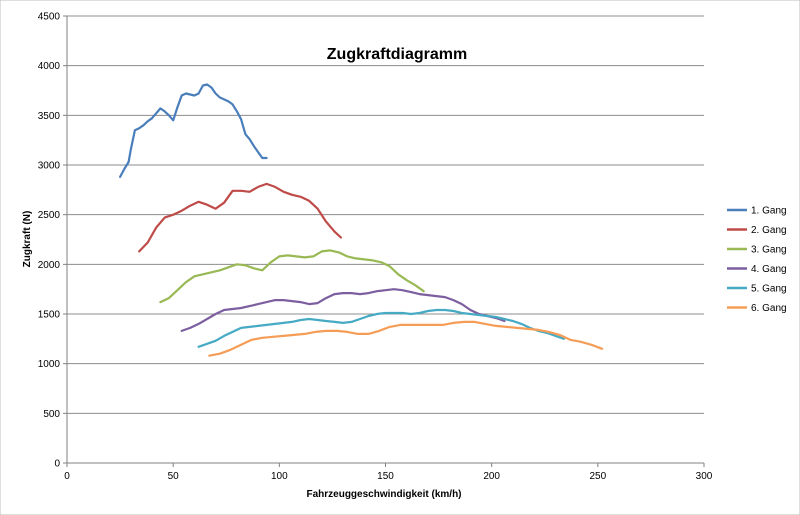 This screenshot has height=515, width=800. What do you see at coordinates (491, 476) in the screenshot?
I see `x-tick-label: 200` at bounding box center [491, 476].